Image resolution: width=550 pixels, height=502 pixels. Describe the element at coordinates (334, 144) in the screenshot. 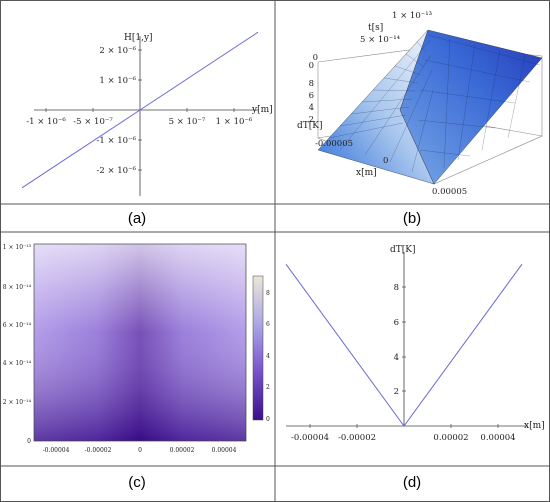

I see `b-xtick: -0.00005` at that location.